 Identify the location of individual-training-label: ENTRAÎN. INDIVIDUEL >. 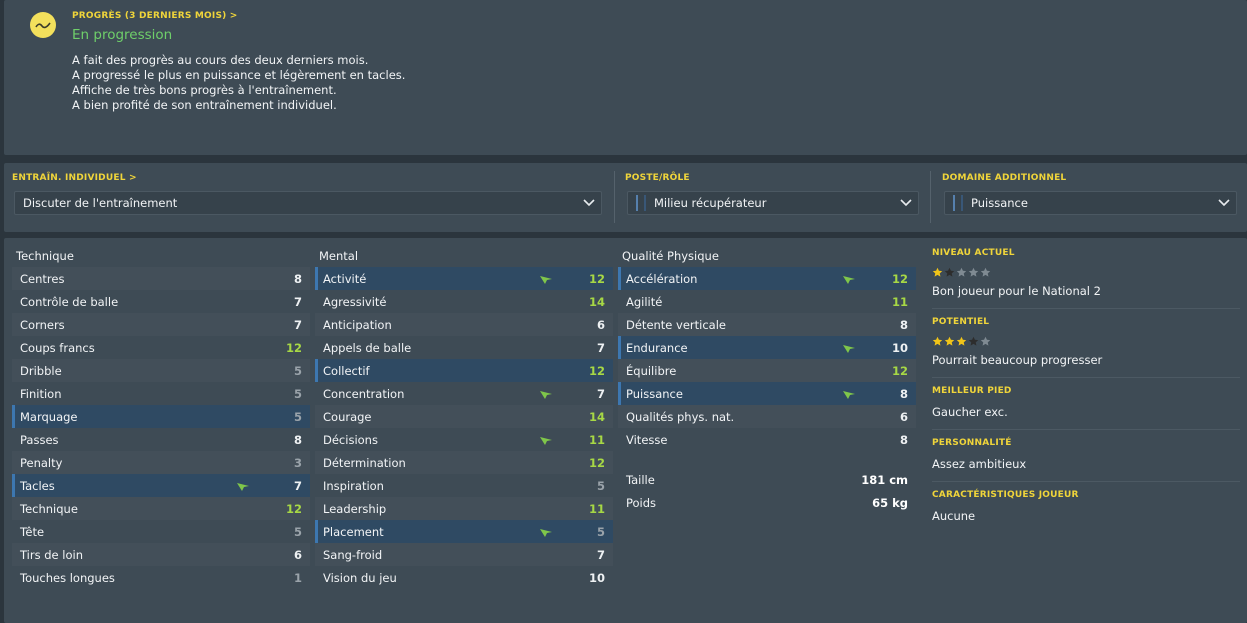
(74, 178).